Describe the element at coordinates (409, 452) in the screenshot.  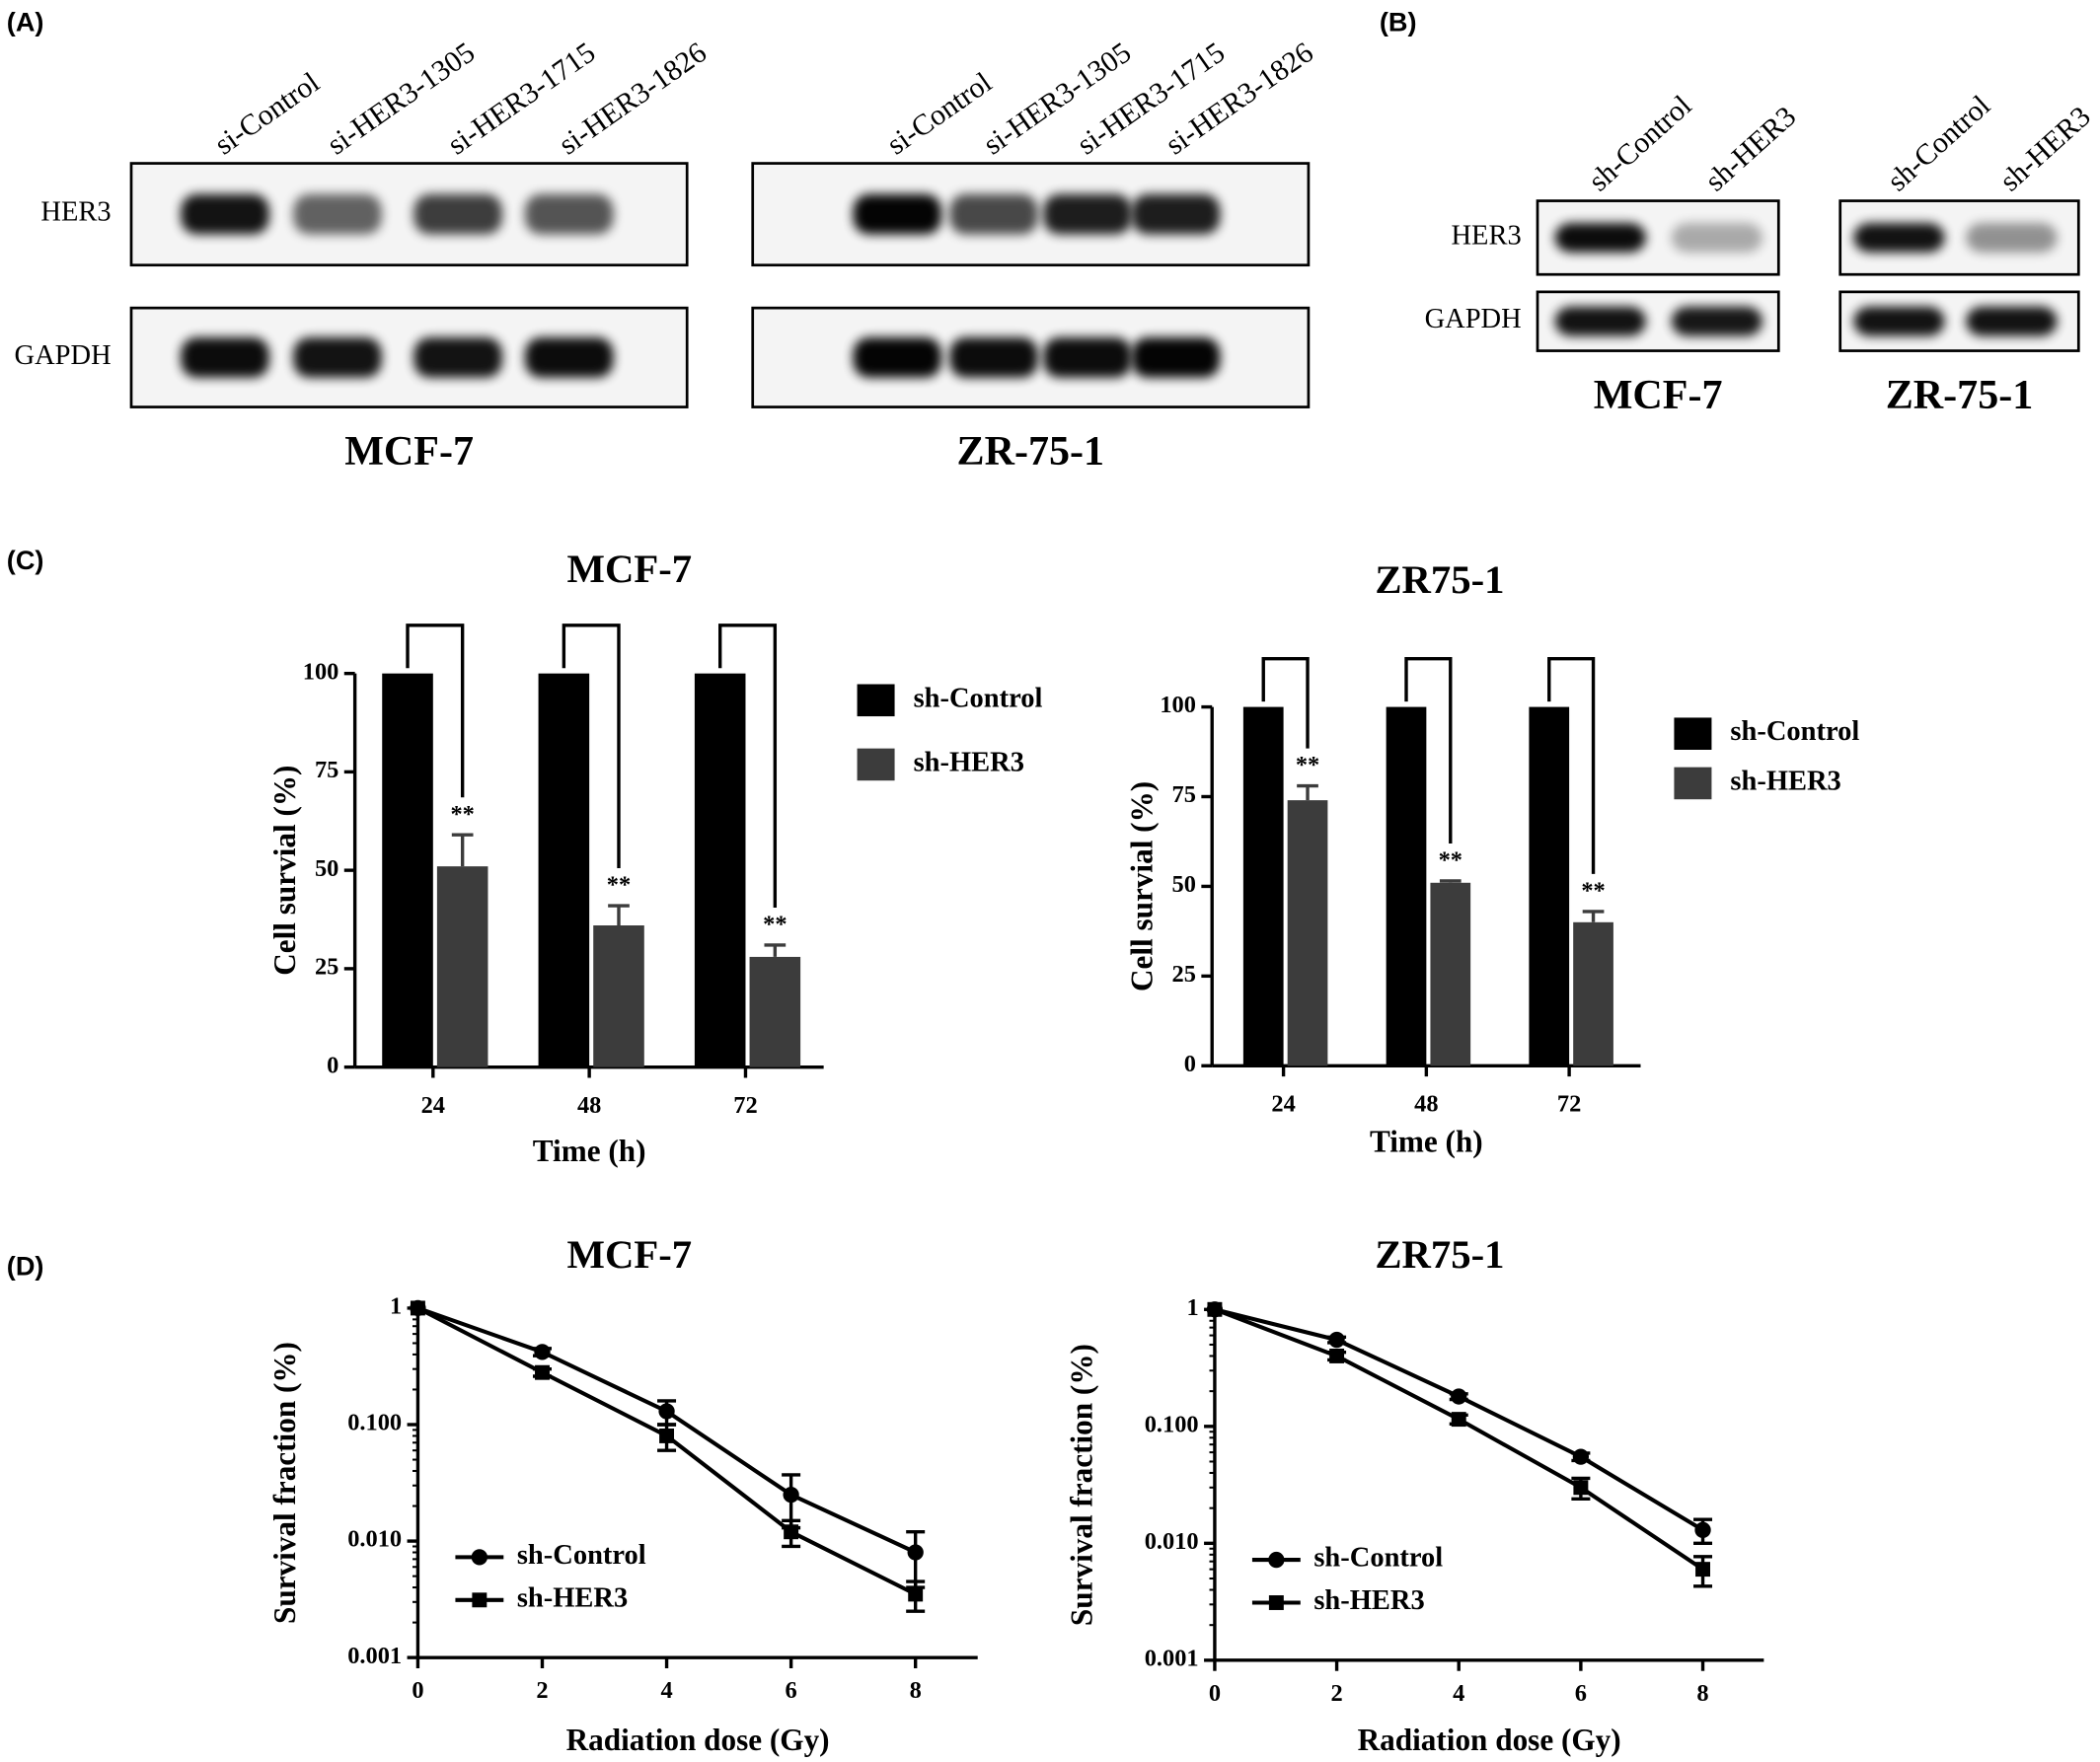
I see `cell-line-label: MCF-7` at that location.